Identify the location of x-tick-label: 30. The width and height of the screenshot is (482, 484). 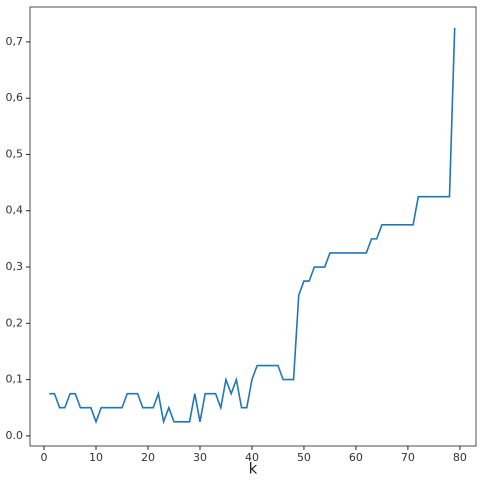
(200, 457).